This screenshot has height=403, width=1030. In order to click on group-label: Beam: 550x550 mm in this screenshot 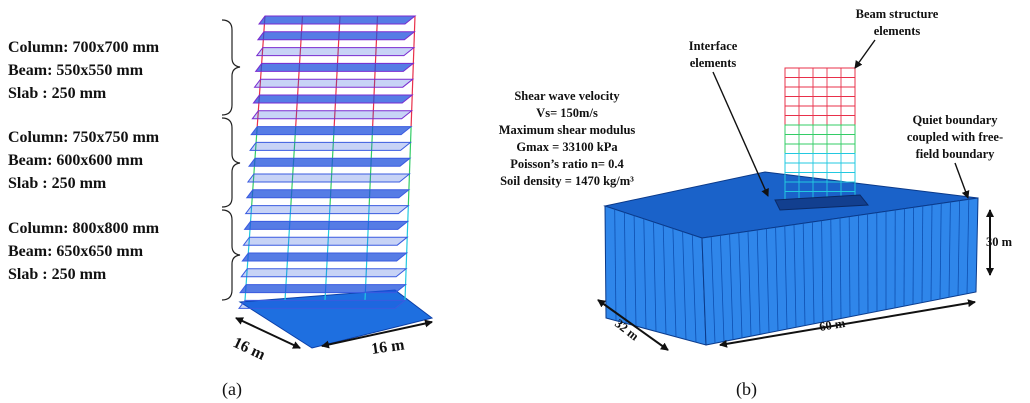, I will do `click(76, 70)`.